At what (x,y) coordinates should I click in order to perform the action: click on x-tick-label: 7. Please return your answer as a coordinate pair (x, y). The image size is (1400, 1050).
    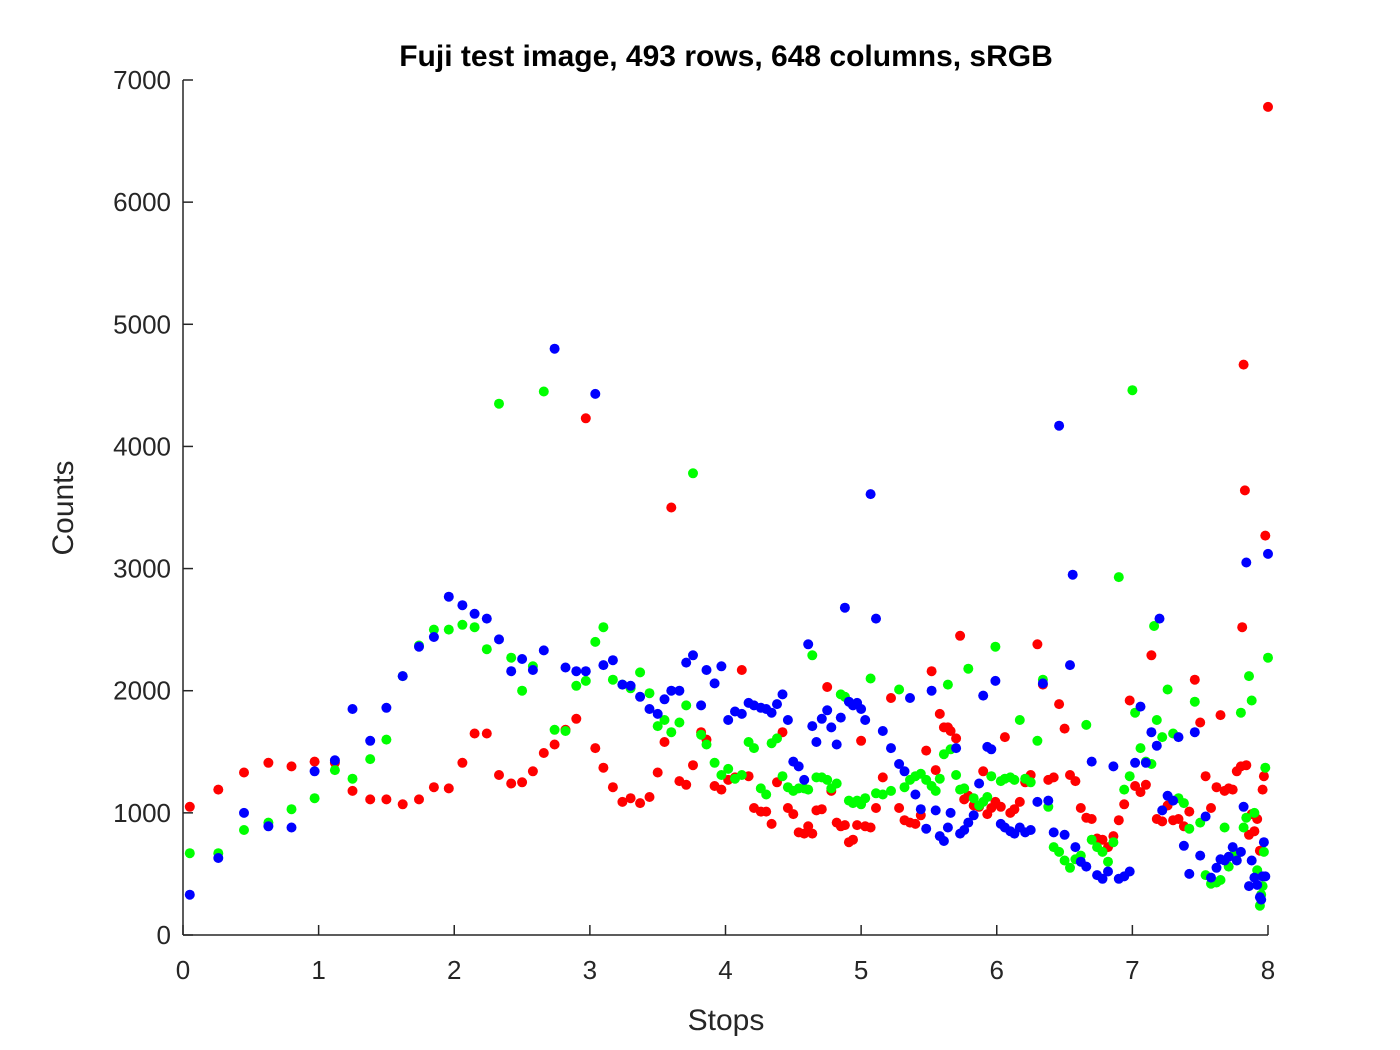
    Looking at the image, I should click on (1132, 970).